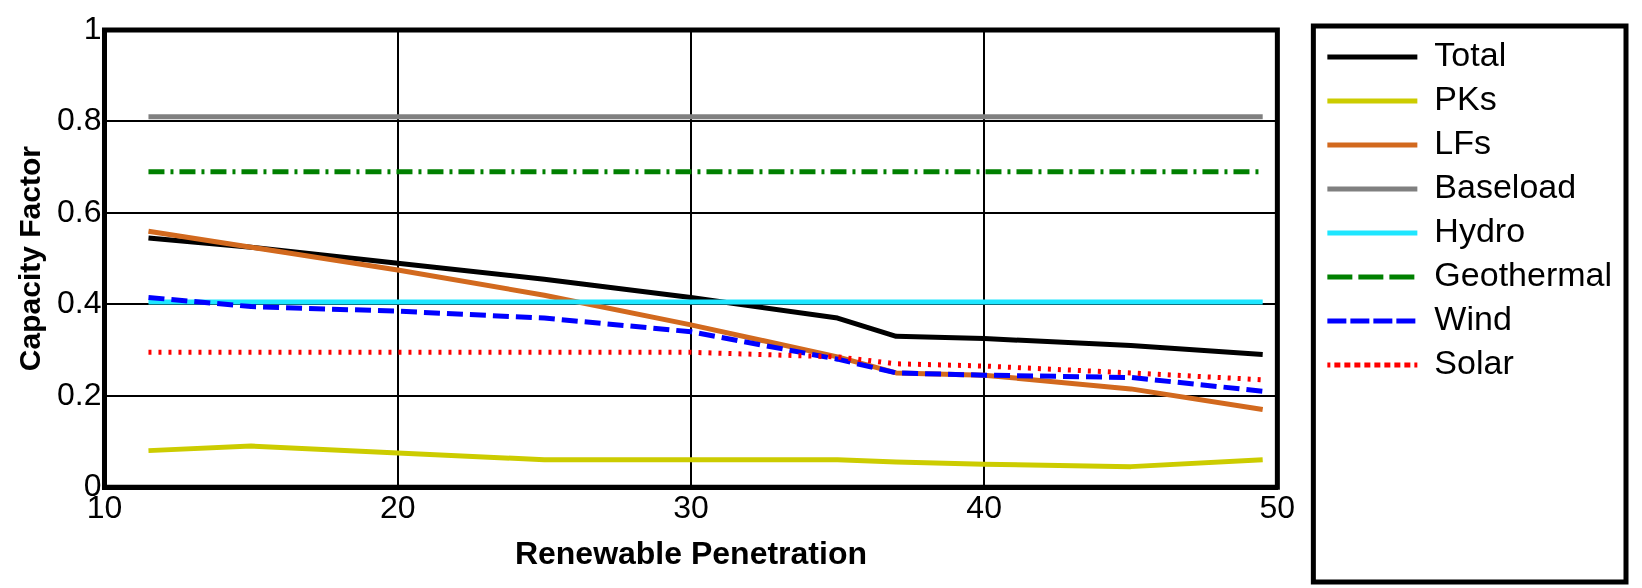 Image resolution: width=1642 pixels, height=588 pixels. What do you see at coordinates (1277, 507) in the screenshot?
I see `x-tick-label: 50` at bounding box center [1277, 507].